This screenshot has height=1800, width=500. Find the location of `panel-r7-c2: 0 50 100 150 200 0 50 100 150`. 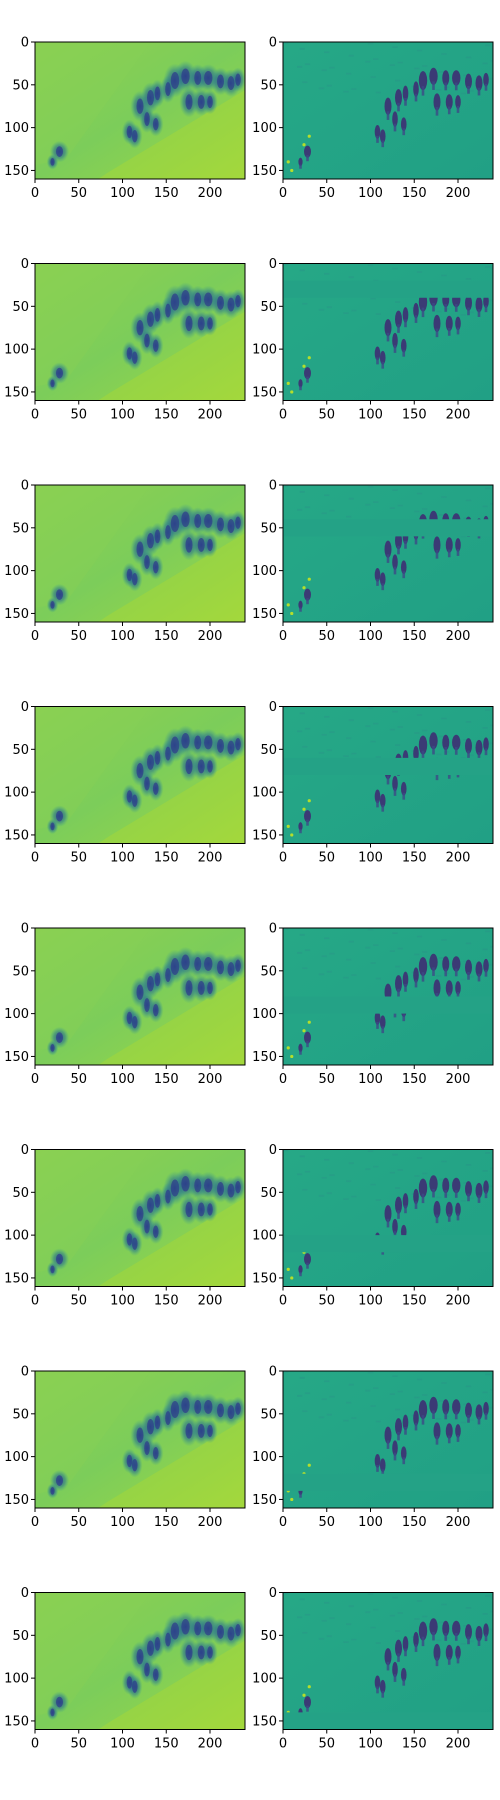

panel-r7-c2: 0 50 100 150 200 0 50 100 150 is located at coordinates (373, 1447).